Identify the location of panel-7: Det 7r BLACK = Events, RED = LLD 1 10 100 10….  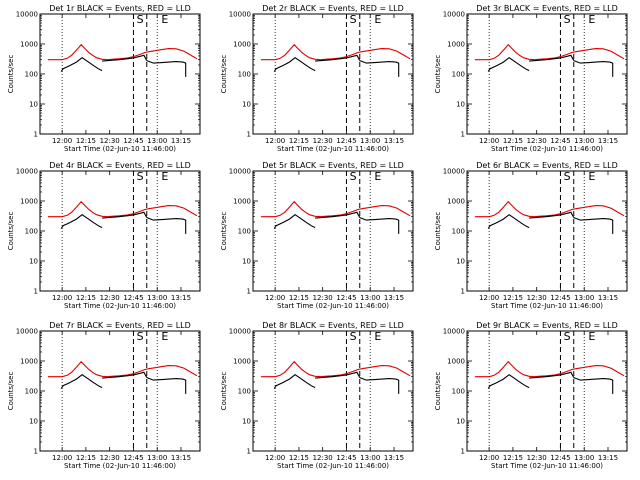
(104, 395).